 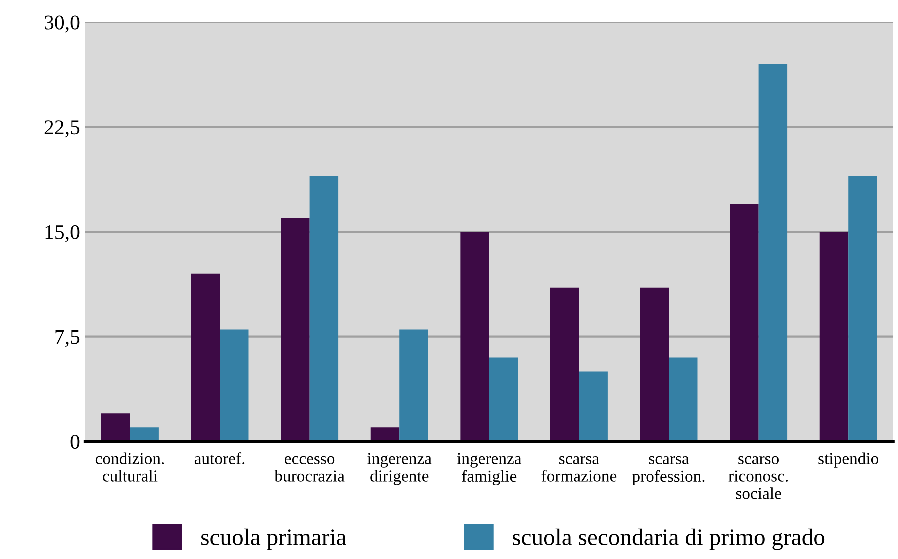 What do you see at coordinates (274, 539) in the screenshot?
I see `legend-label: scuola primaria` at bounding box center [274, 539].